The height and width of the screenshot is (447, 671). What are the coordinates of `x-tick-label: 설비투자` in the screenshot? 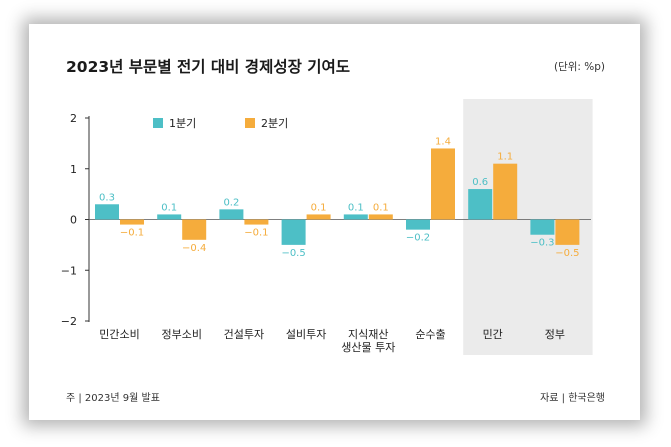 It's located at (306, 334).